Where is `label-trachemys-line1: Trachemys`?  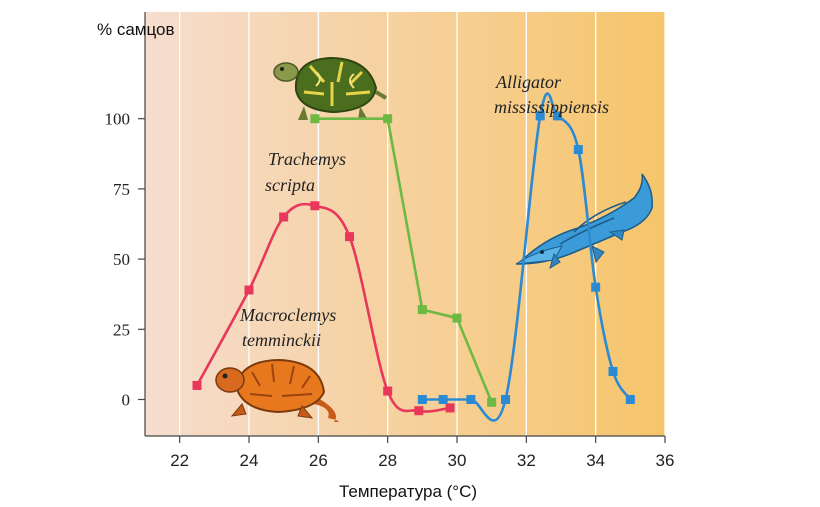
label-trachemys-line1: Trachemys is located at coordinates (307, 159).